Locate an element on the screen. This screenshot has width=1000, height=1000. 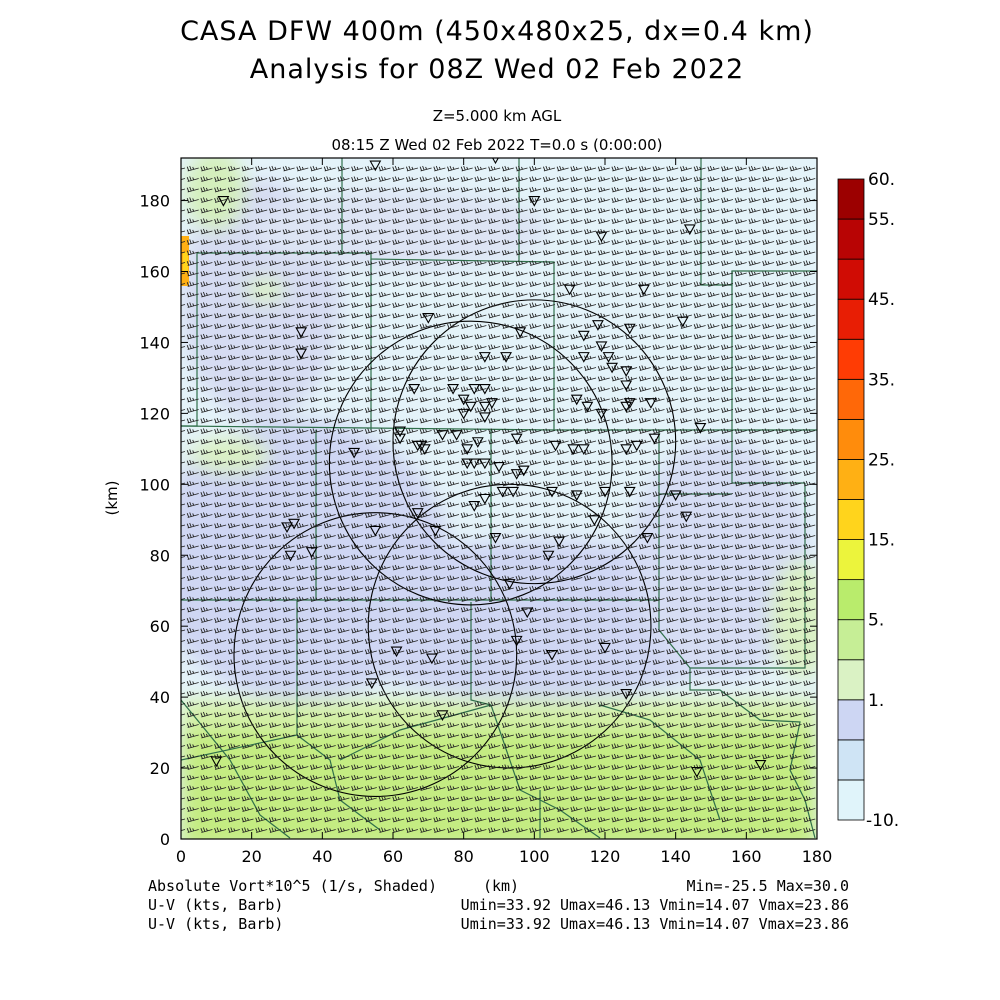
colorbar-label: 55. is located at coordinates (881, 220).